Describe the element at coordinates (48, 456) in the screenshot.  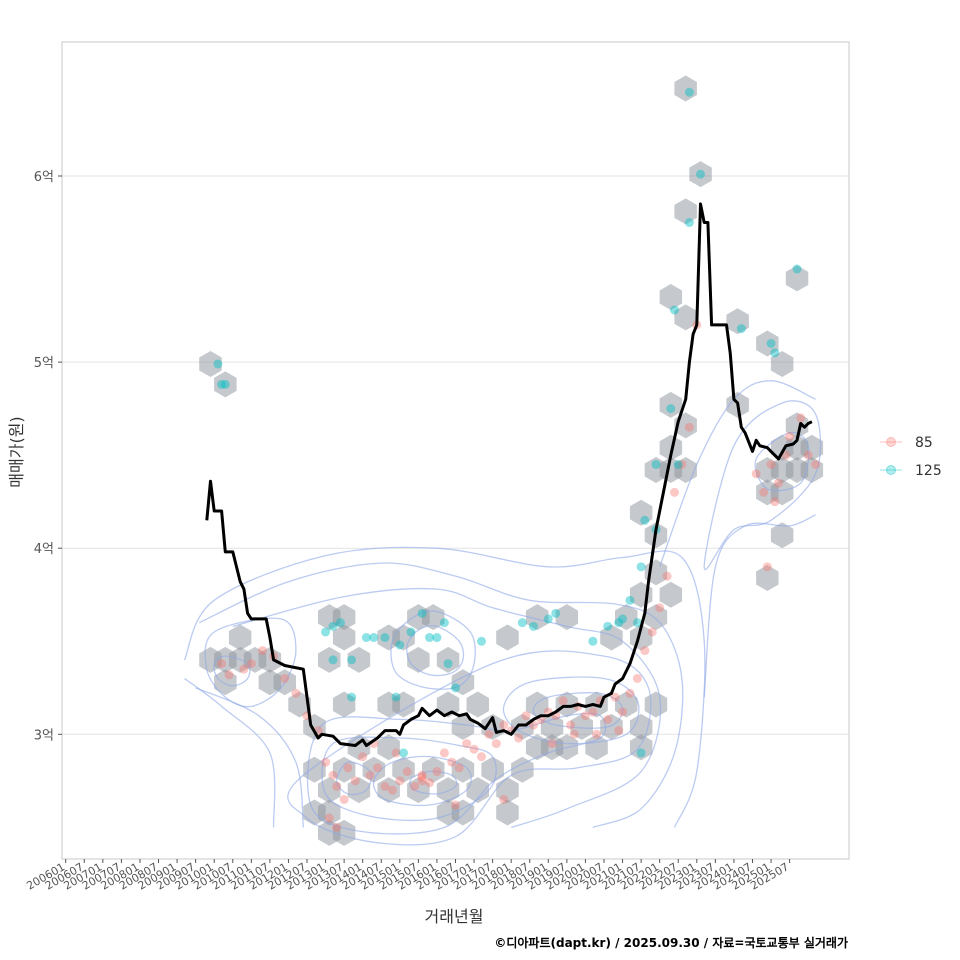
I see `y-axis-ticks: 3억 4억 5억 6억` at that location.